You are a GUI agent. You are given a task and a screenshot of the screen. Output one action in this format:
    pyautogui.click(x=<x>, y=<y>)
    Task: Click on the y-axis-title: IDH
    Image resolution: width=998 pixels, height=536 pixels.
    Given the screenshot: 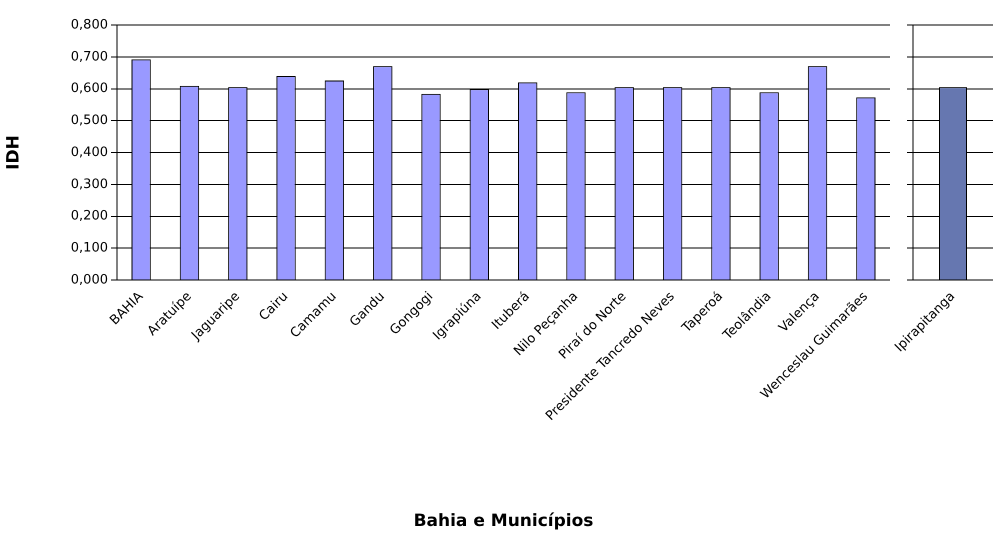 What is the action you would take?
    pyautogui.click(x=14, y=152)
    